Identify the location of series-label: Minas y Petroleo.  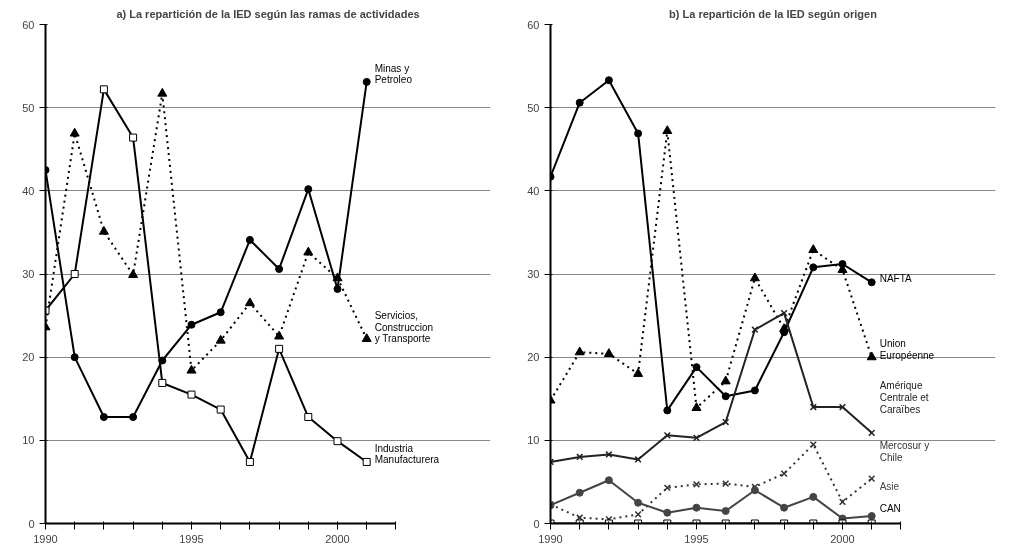
(393, 74).